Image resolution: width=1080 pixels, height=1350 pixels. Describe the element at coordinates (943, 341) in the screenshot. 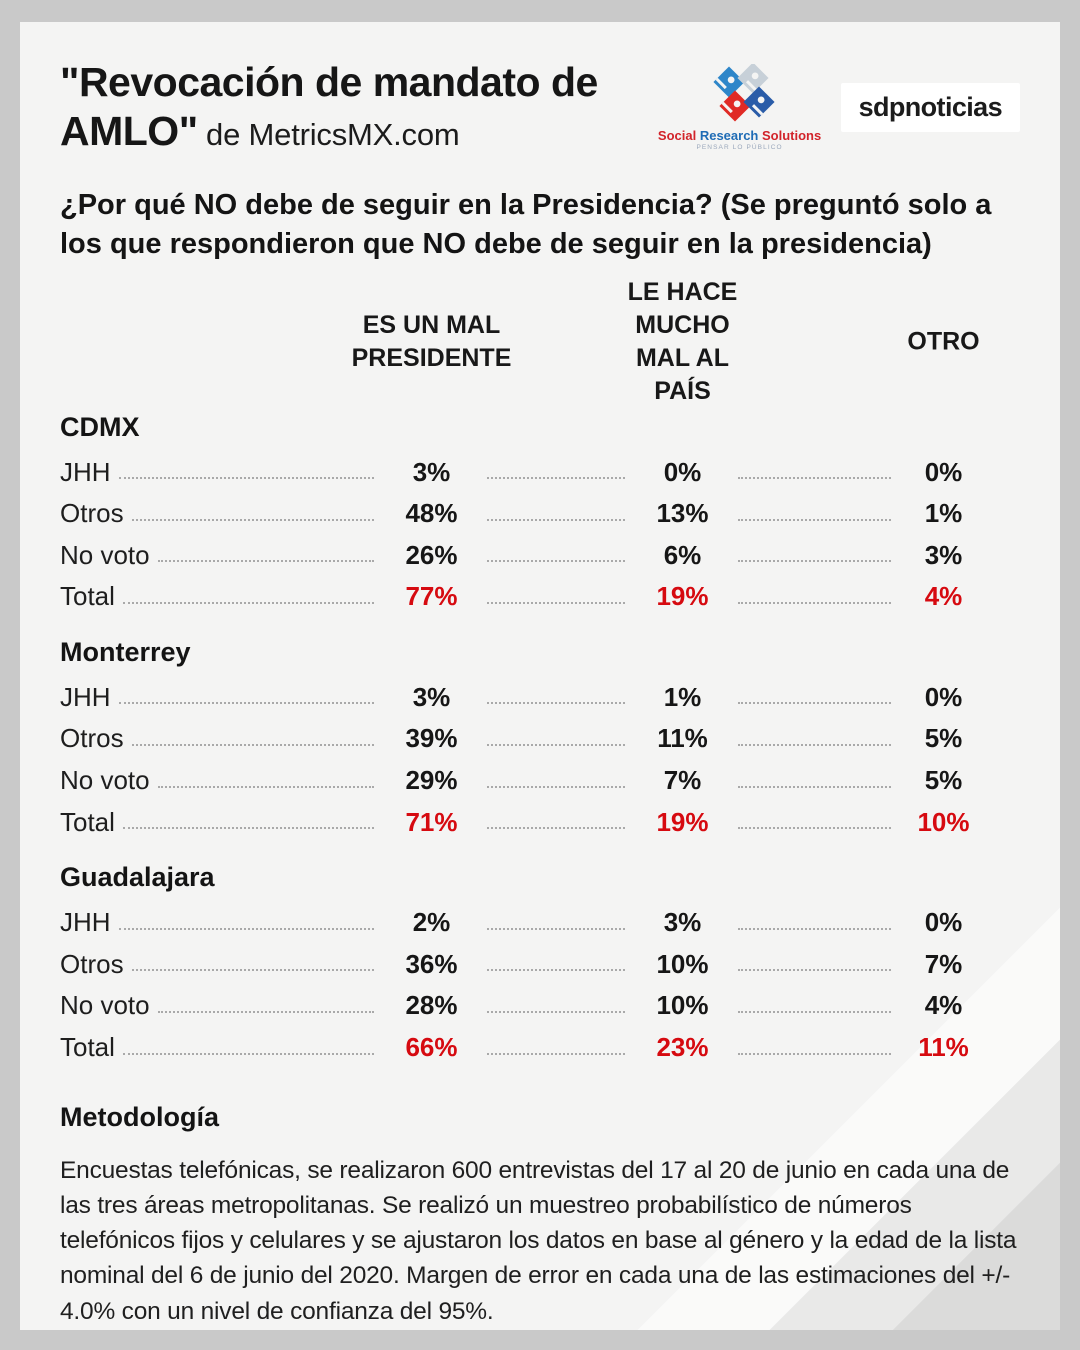

I see `column-header-otro: OTRO` at that location.